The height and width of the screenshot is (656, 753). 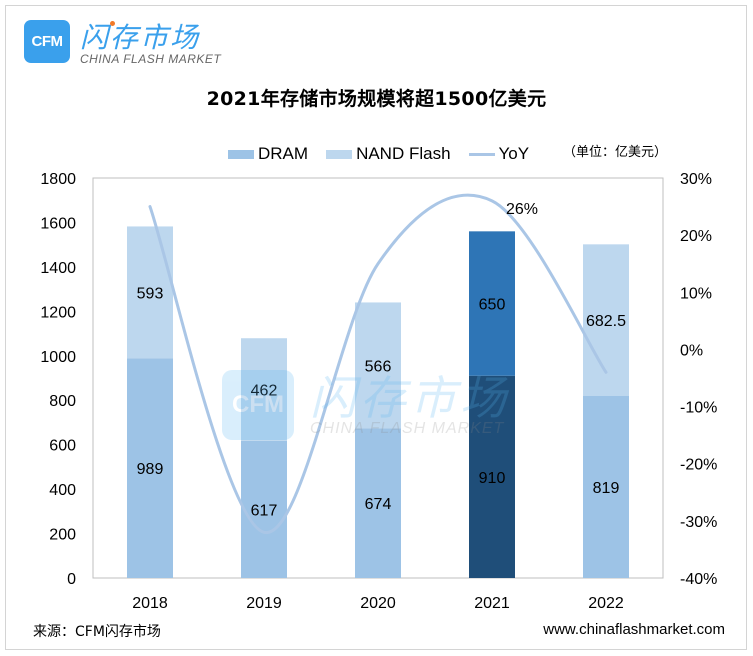 I want to click on x-tick-label: 2018, so click(x=150, y=603).